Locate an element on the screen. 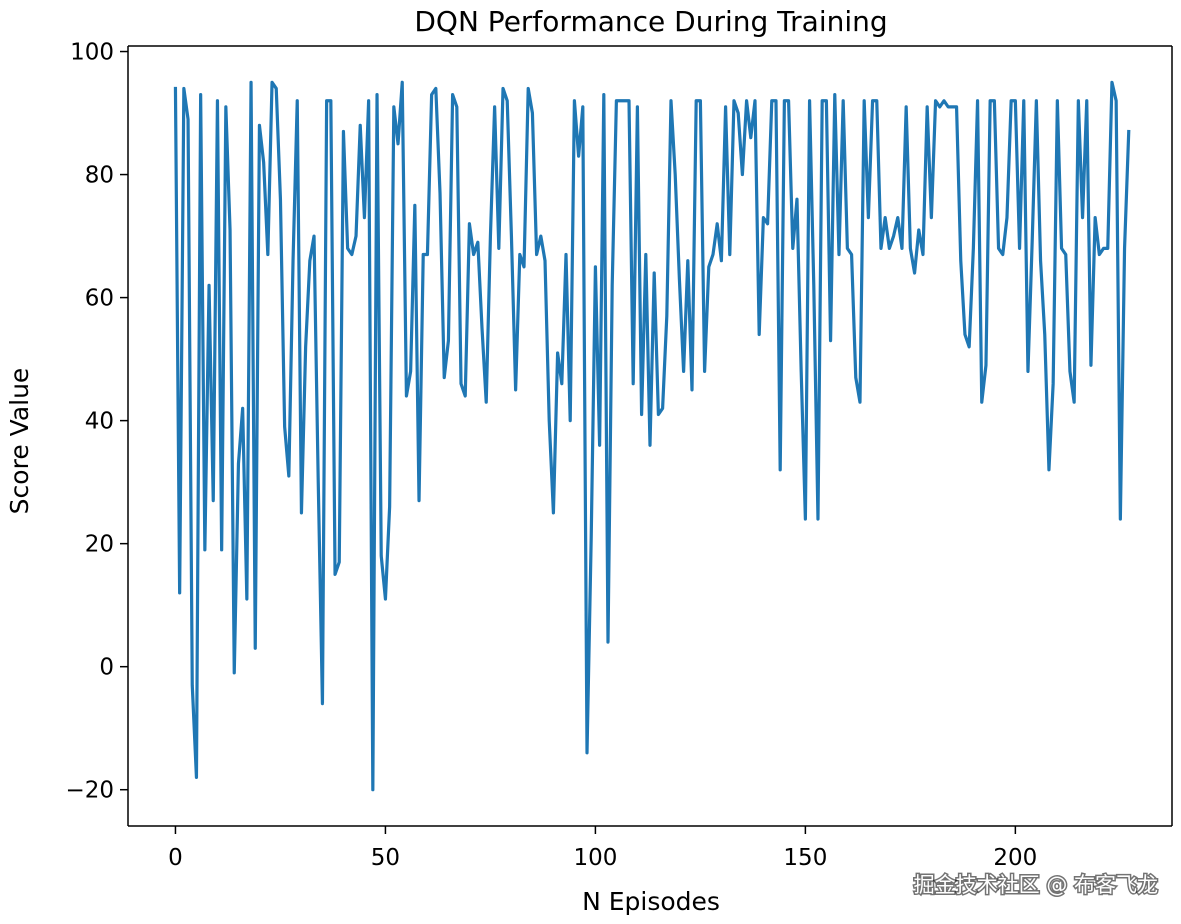  watermark-text: 掘金技术社区 @ 布客飞龙 is located at coordinates (1036, 885).